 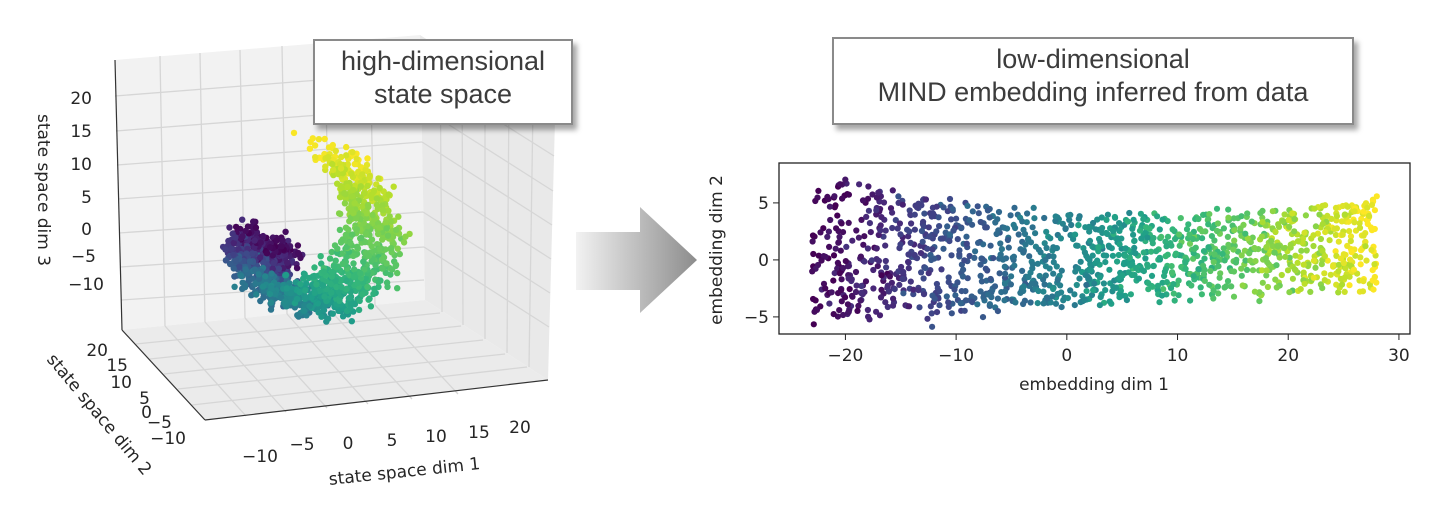 What do you see at coordinates (1093, 59) in the screenshot?
I see `callout-line: low-dimensional` at bounding box center [1093, 59].